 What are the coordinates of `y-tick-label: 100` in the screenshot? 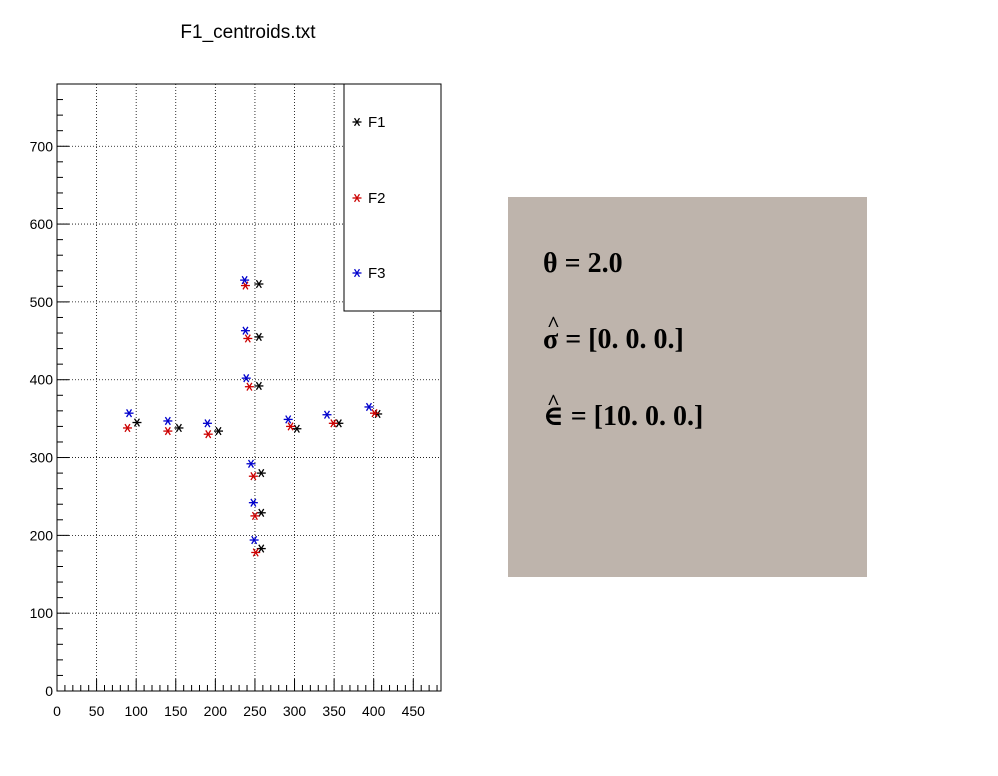 It's located at (42, 613).